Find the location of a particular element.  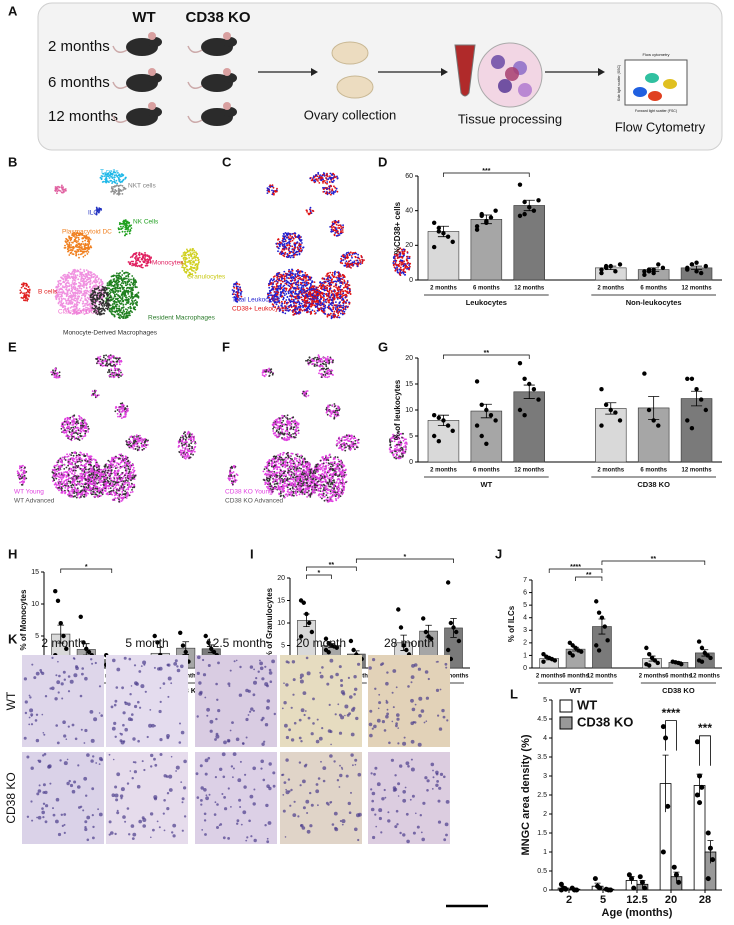

arrow-head is located at coordinates (444, 72).